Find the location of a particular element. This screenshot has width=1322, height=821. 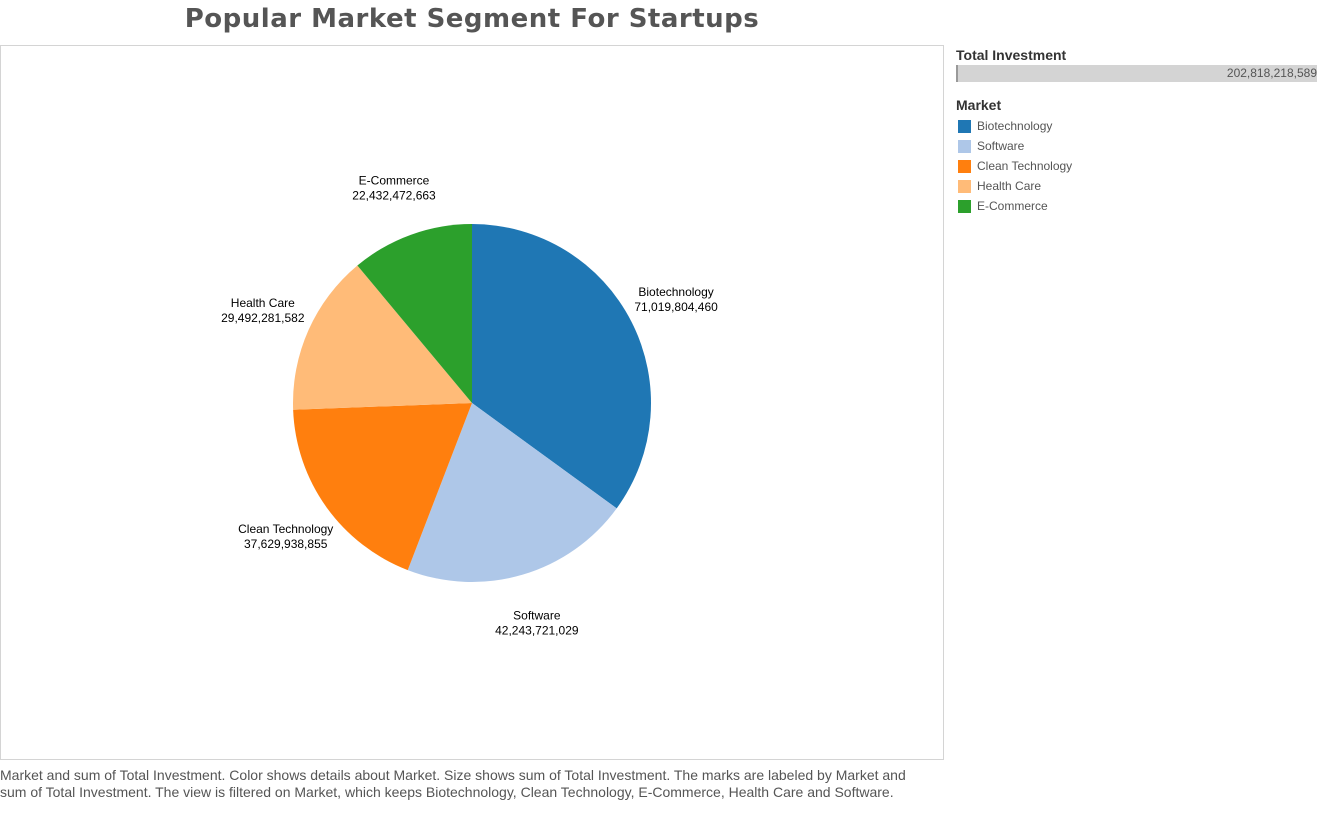

legend-item-e-commerce: E-Commerce is located at coordinates (1137, 206).